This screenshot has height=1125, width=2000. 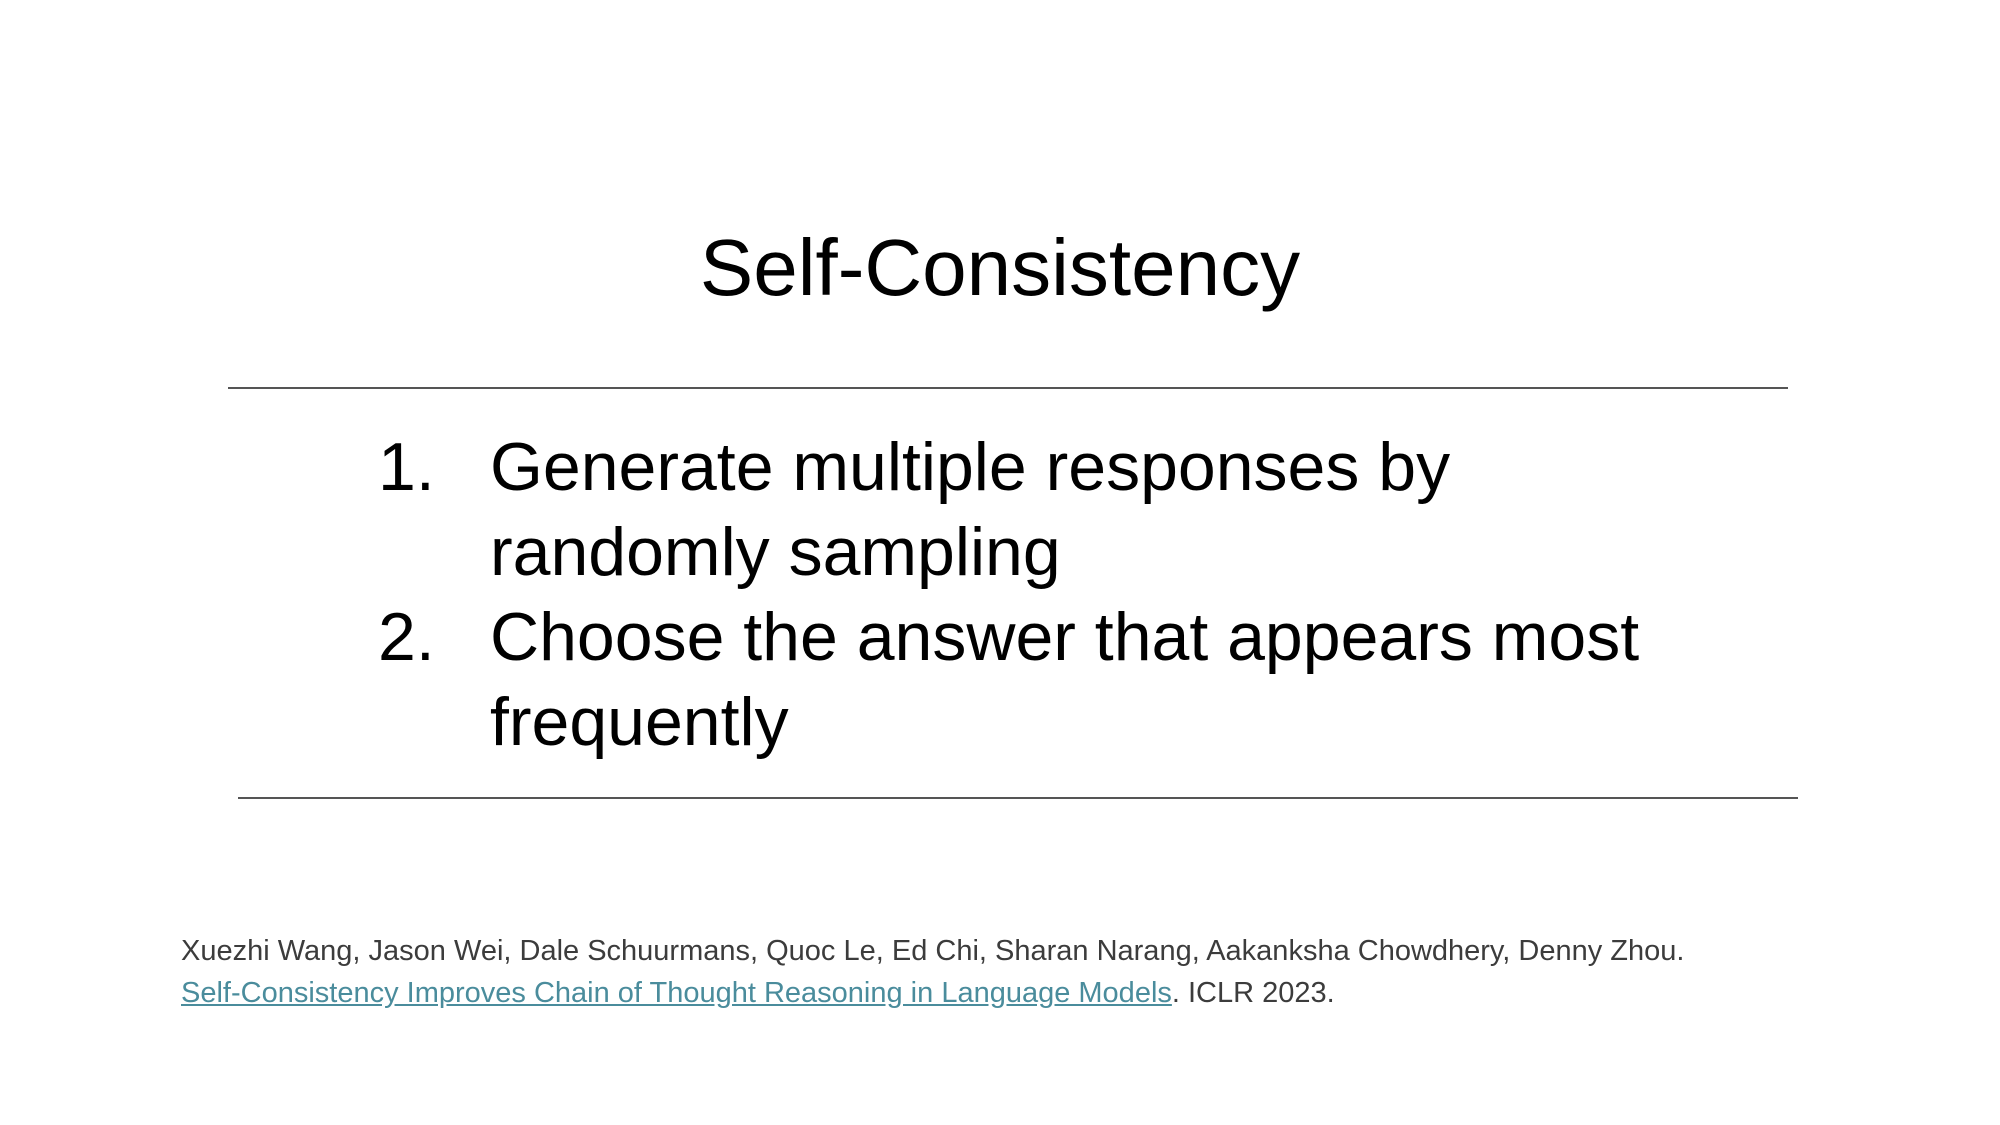 What do you see at coordinates (1008, 388) in the screenshot?
I see `top-divider` at bounding box center [1008, 388].